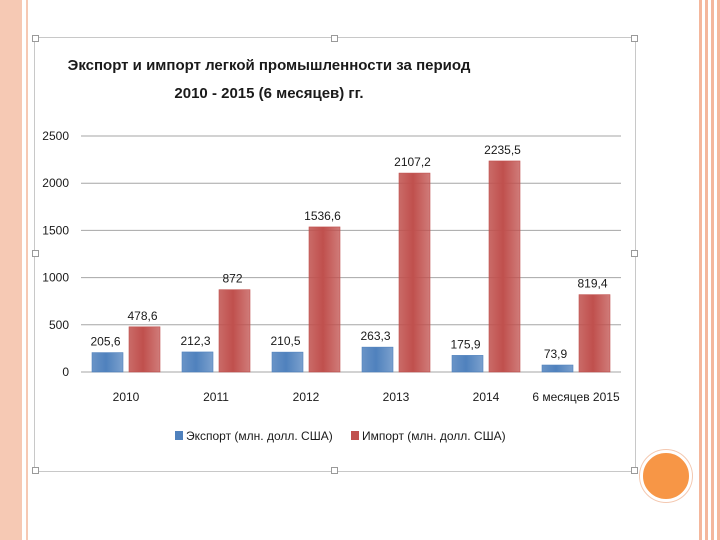  What do you see at coordinates (412, 162) in the screenshot?
I see `data-label-import-3: 2107,2` at bounding box center [412, 162].